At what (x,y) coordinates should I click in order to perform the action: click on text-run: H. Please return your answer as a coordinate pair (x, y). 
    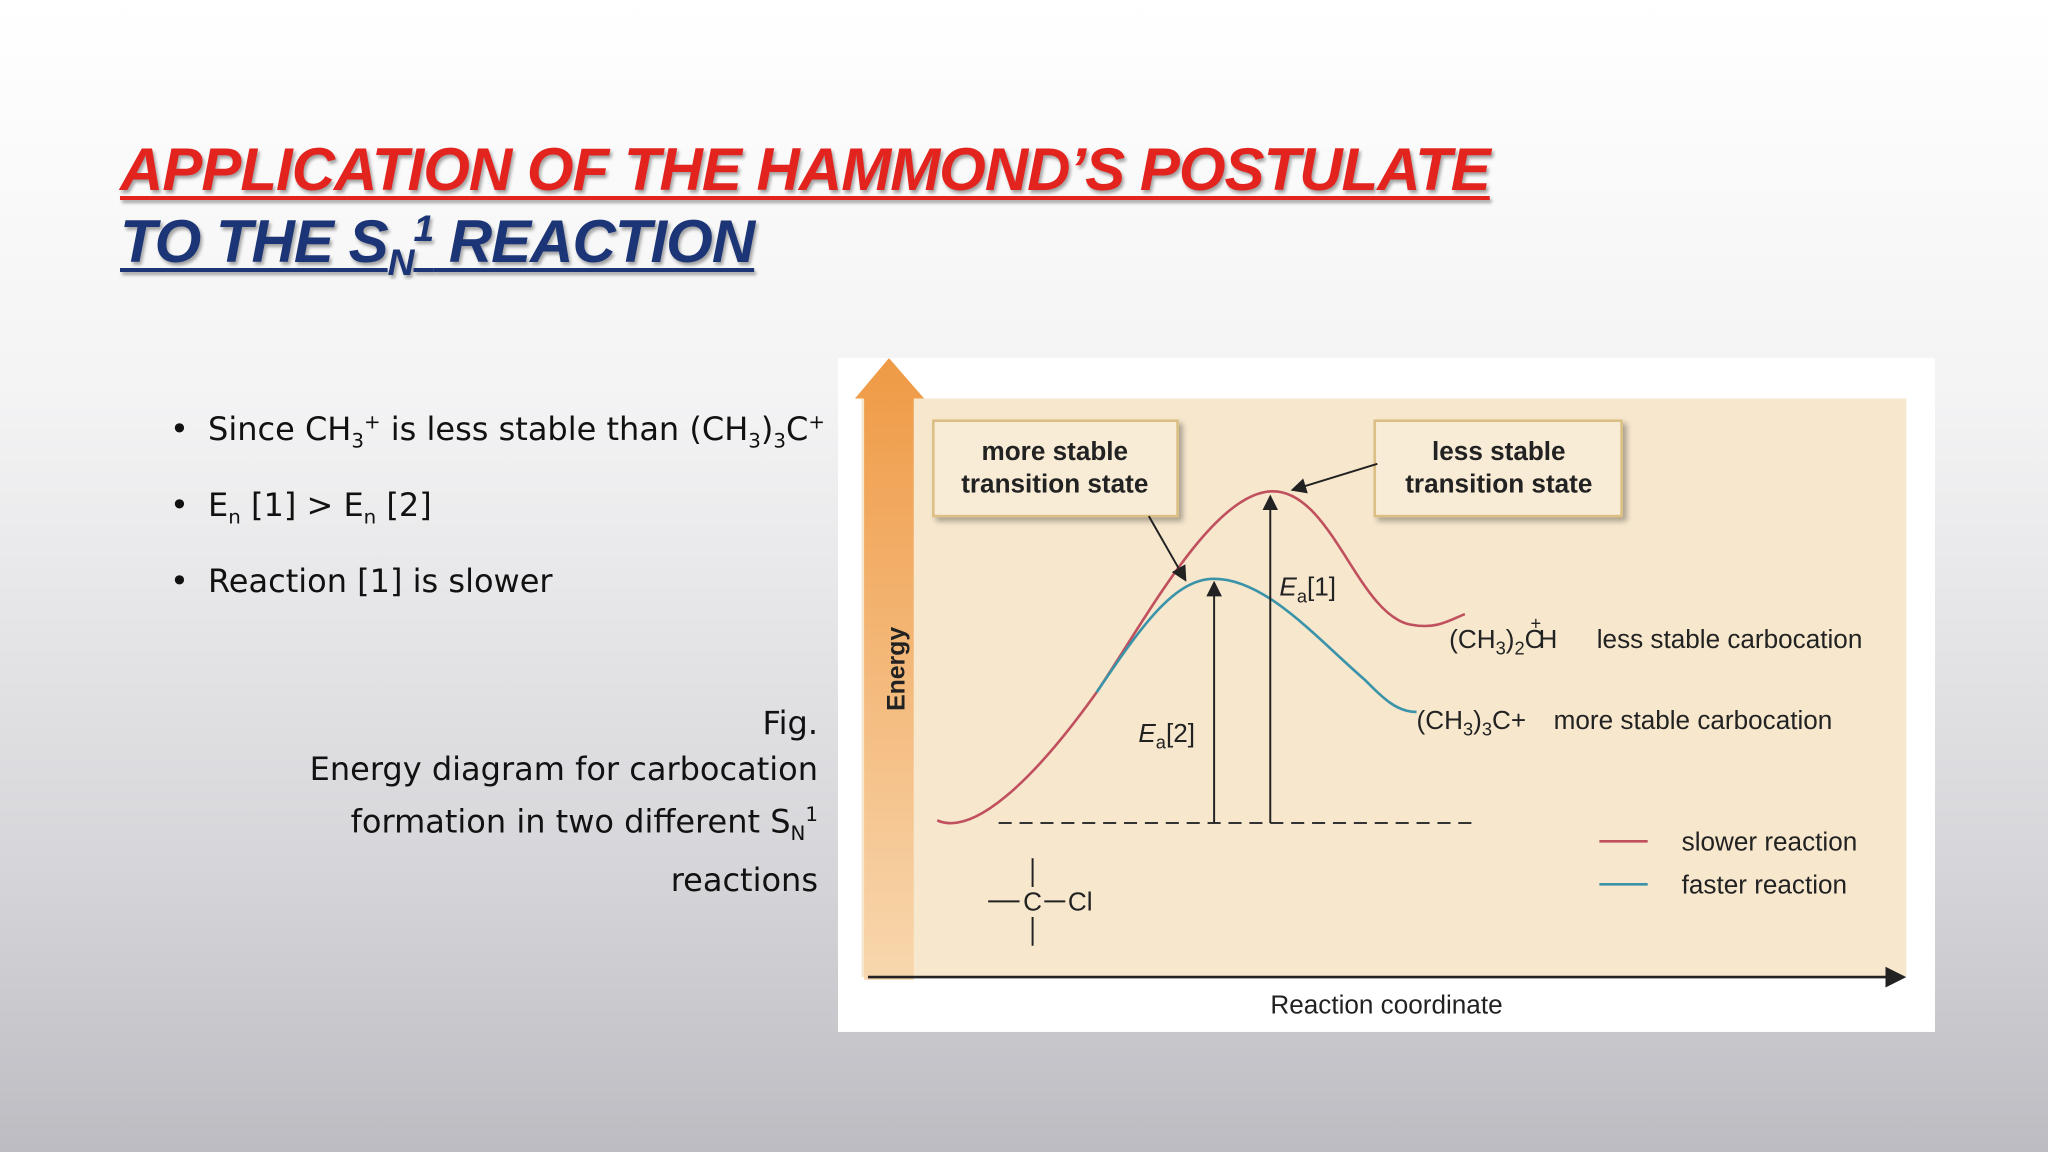
    Looking at the image, I should click on (1547, 639).